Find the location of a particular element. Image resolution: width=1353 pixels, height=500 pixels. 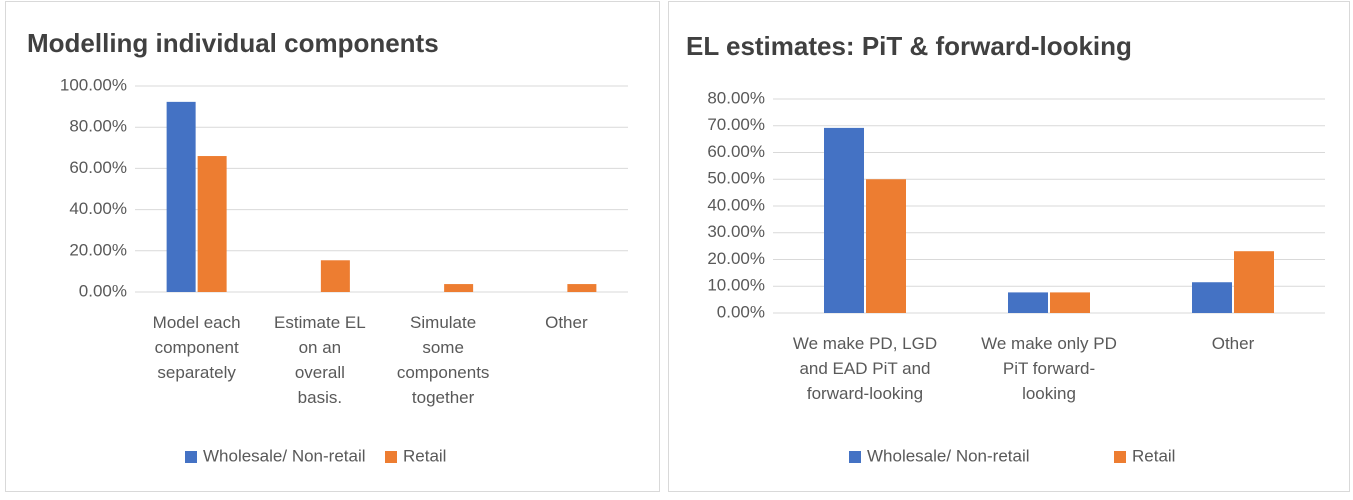

chart-title: Modelling individual components is located at coordinates (233, 43).